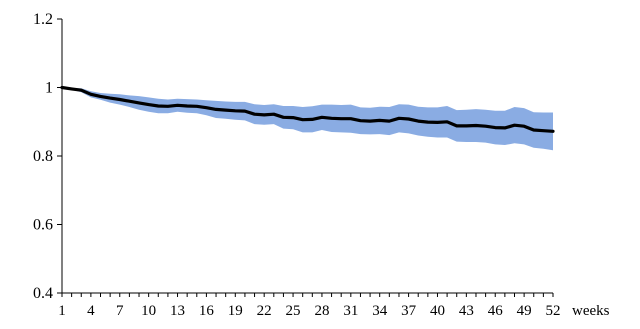  Describe the element at coordinates (120, 311) in the screenshot. I see `x-tick-label: 7` at that location.